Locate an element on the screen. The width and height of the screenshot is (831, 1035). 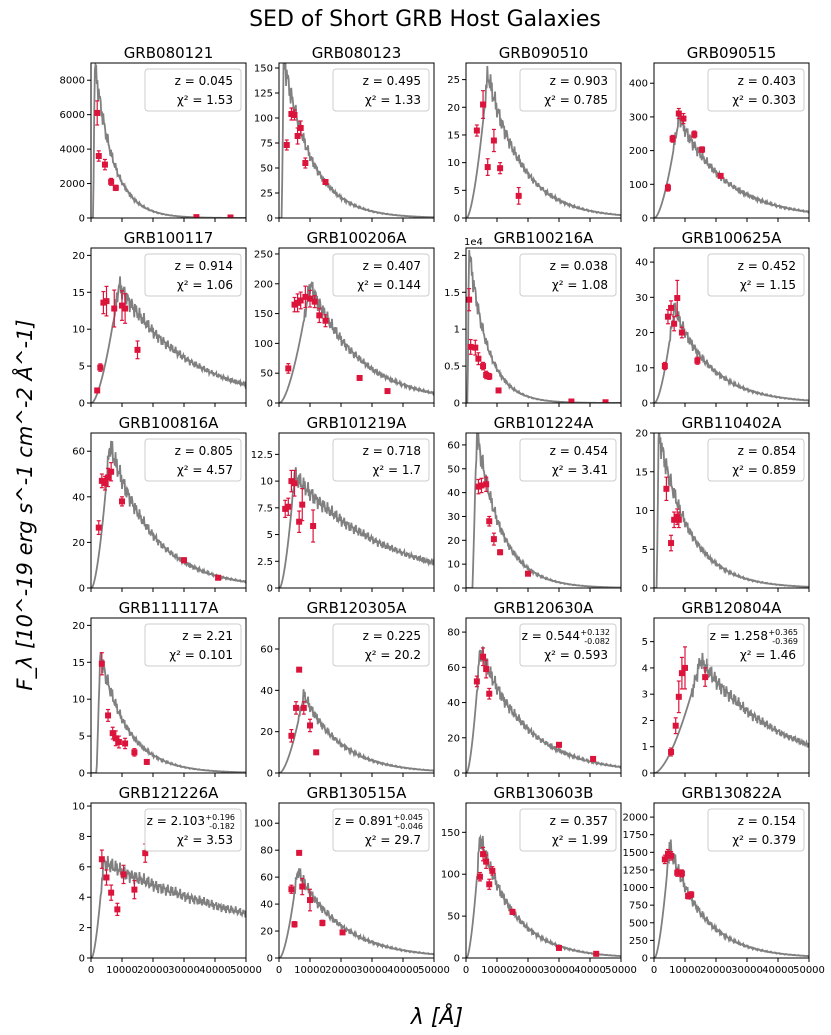
y-tick-label: 80 is located at coordinates (453, 633).